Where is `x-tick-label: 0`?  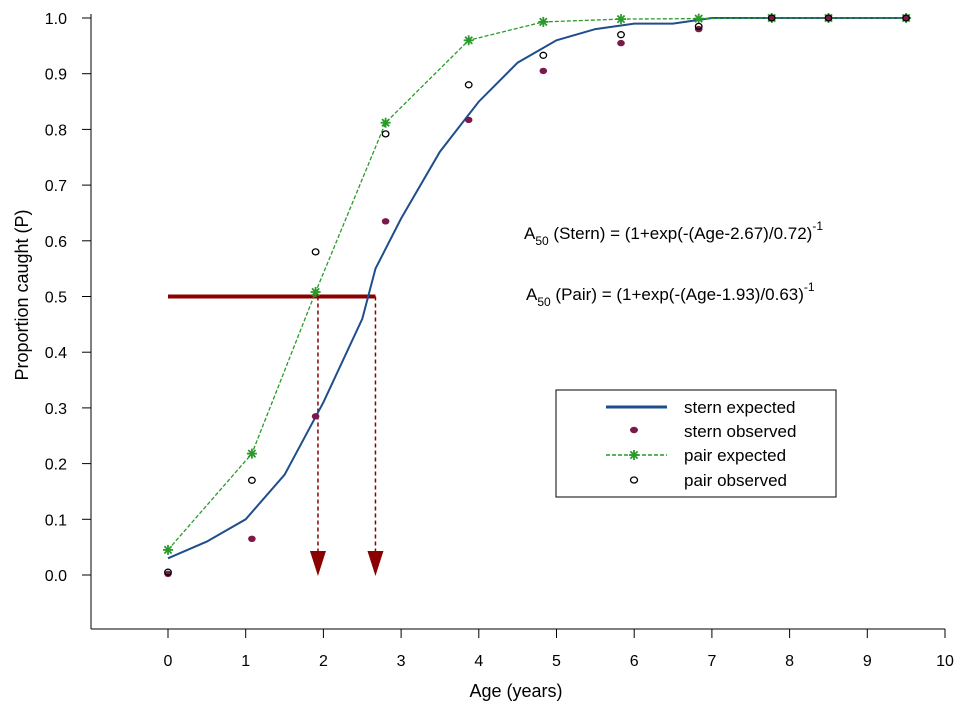 x-tick-label: 0 is located at coordinates (168, 661).